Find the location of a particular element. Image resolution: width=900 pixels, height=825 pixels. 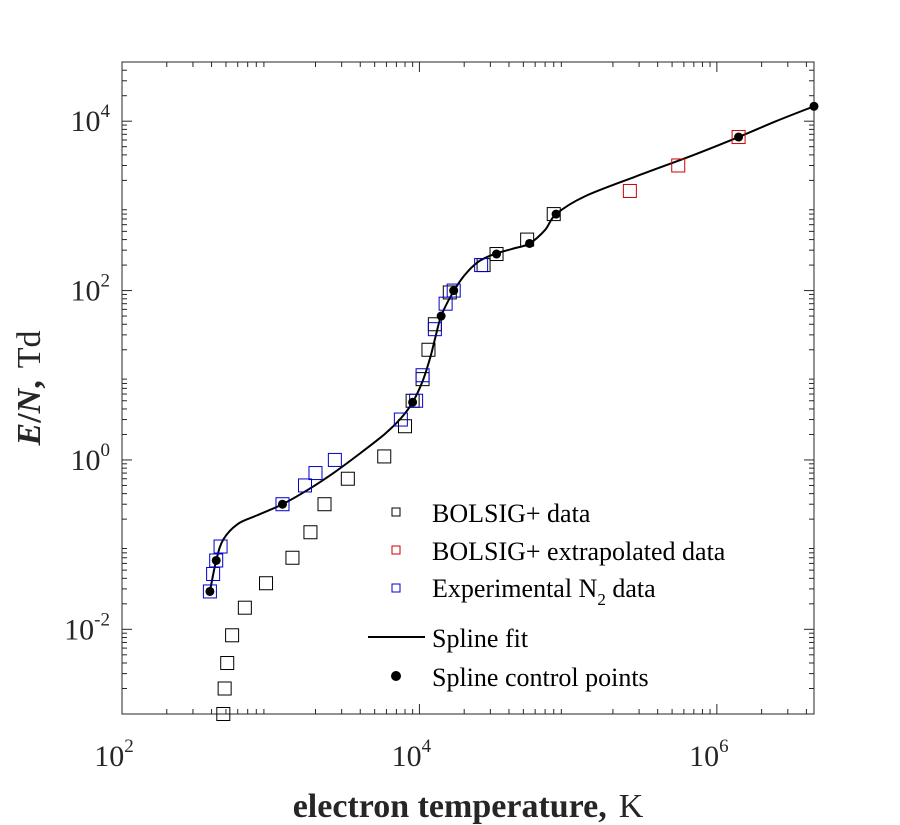

x-tick-label: 10⁴ is located at coordinates (412, 754).